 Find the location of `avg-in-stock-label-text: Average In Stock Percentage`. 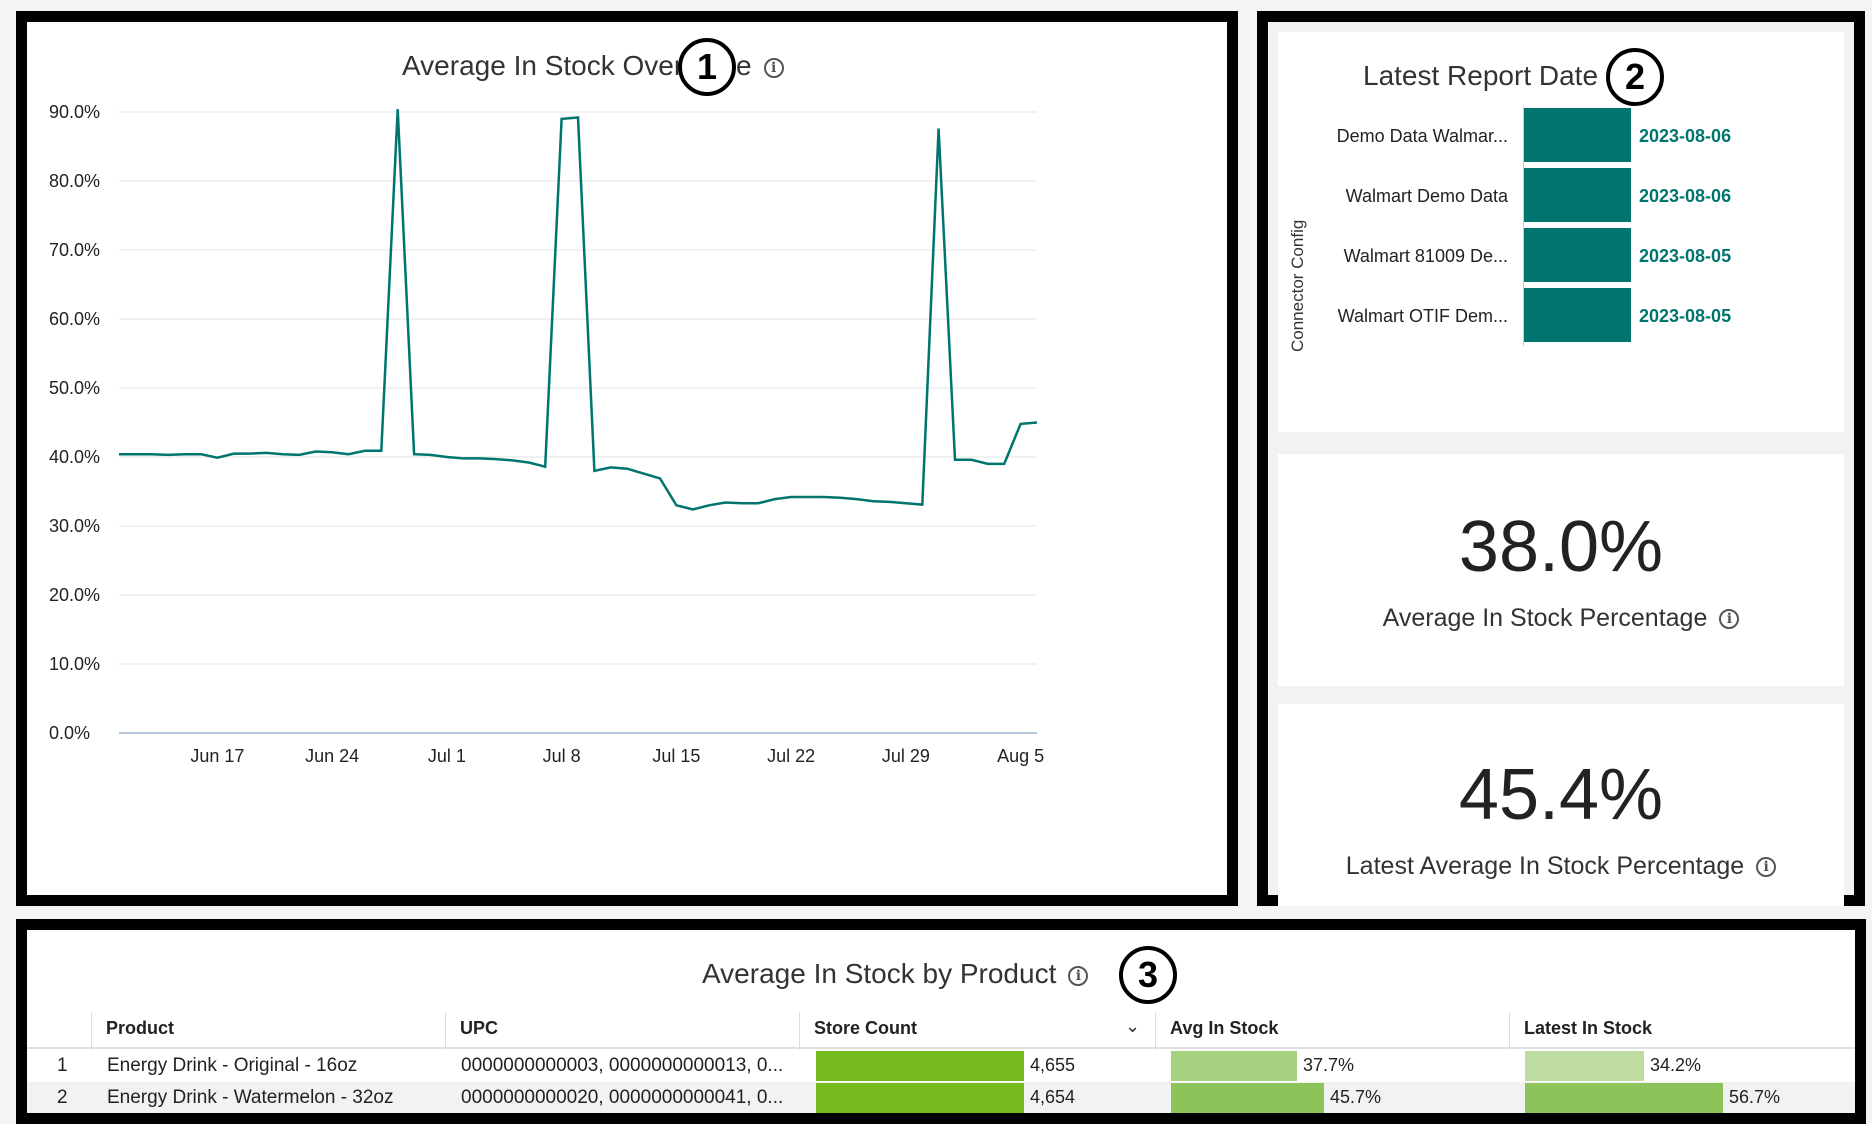

avg-in-stock-label-text: Average In Stock Percentage is located at coordinates (1545, 618).